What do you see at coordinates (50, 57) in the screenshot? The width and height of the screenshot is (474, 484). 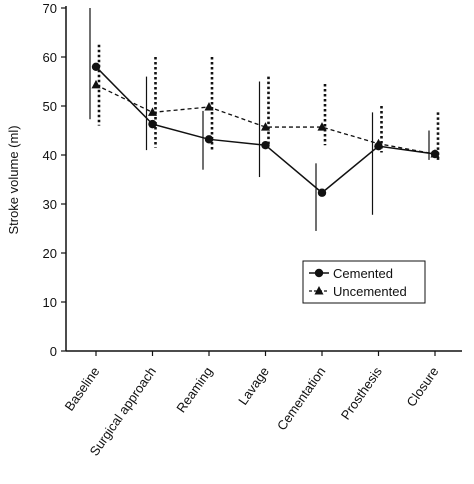 I see `y-tick-label: 60` at bounding box center [50, 57].